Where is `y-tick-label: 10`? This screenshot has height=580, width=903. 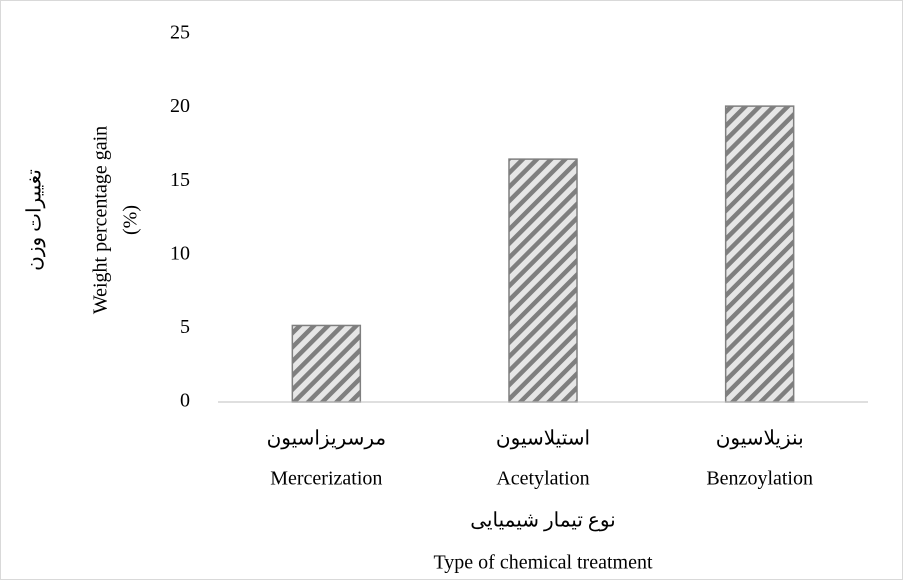
y-tick-label: 10 is located at coordinates (180, 253).